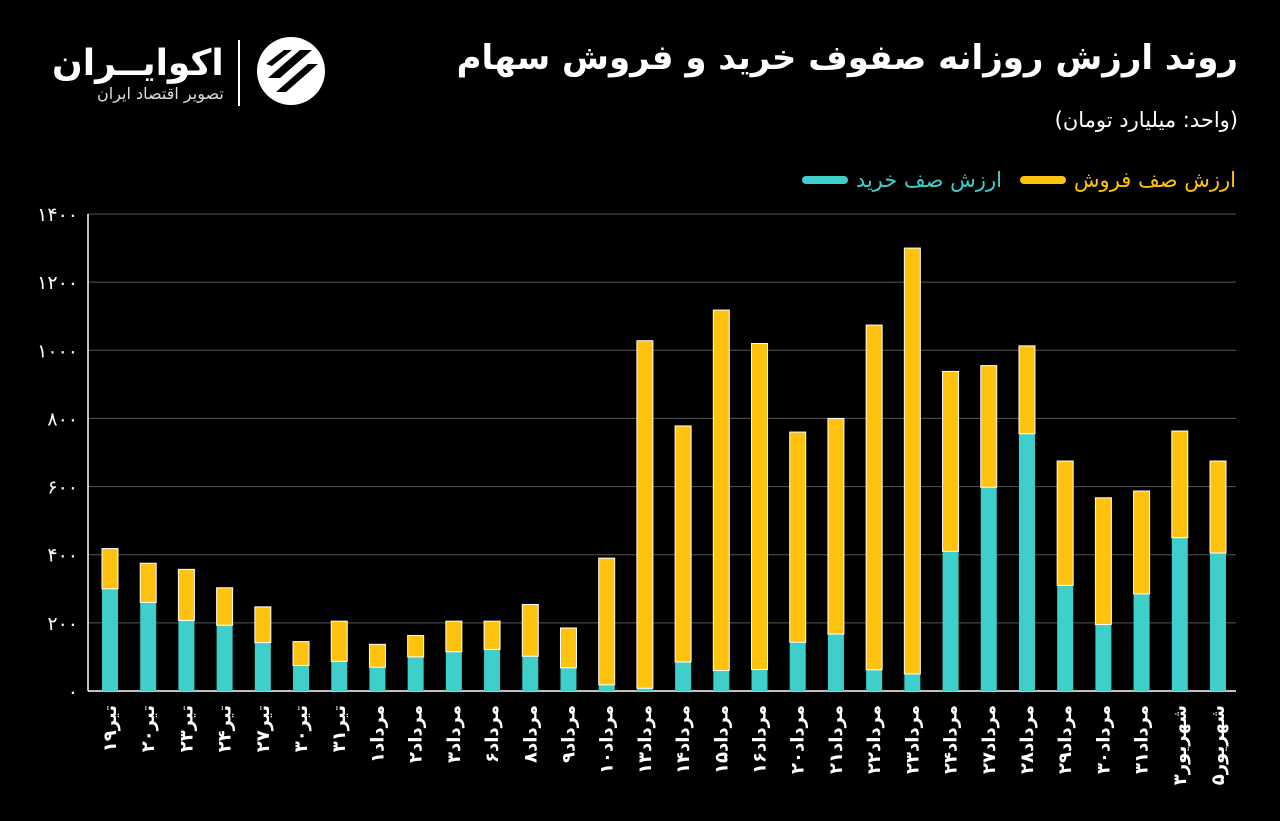  I want to click on x-tick-label: تیر۲۰, so click(148, 728).